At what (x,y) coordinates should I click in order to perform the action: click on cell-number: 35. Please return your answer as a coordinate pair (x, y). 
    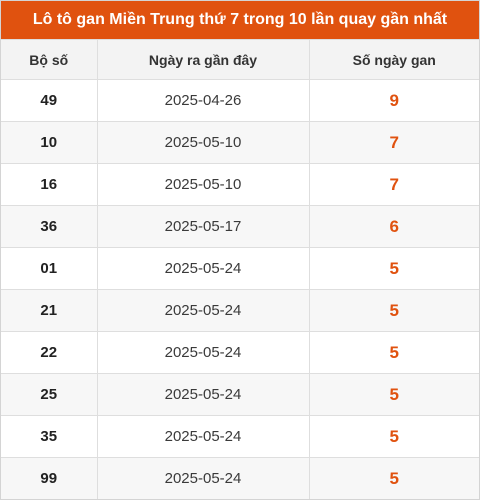
    Looking at the image, I should click on (49, 436).